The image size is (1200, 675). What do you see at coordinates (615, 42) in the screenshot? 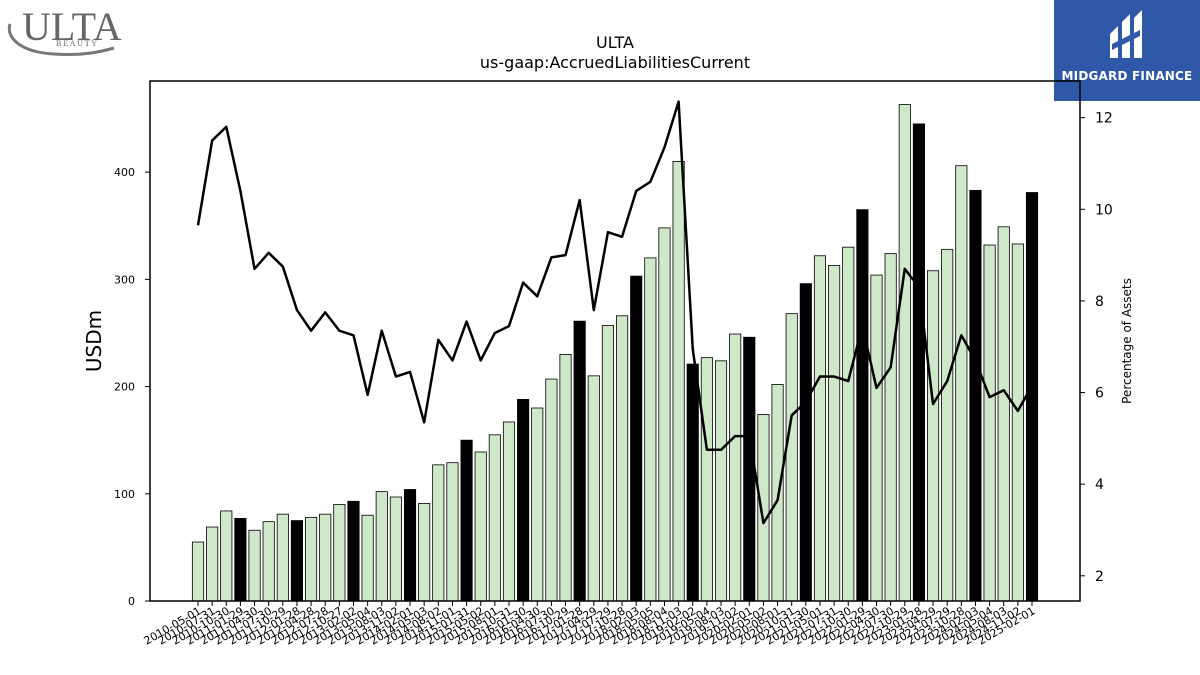
I see `chart-title: ULTA` at bounding box center [615, 42].